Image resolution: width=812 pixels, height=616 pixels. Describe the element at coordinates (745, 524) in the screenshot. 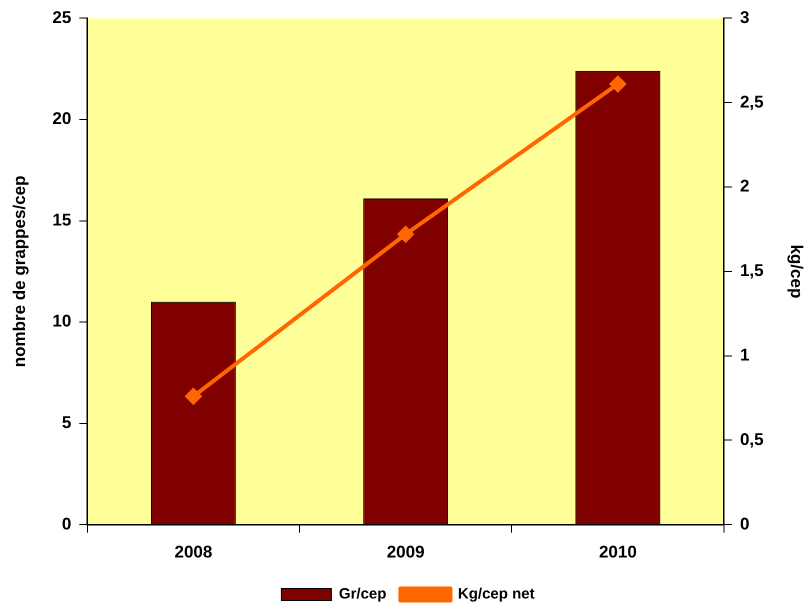

I see `y2-tick-label: 0` at that location.